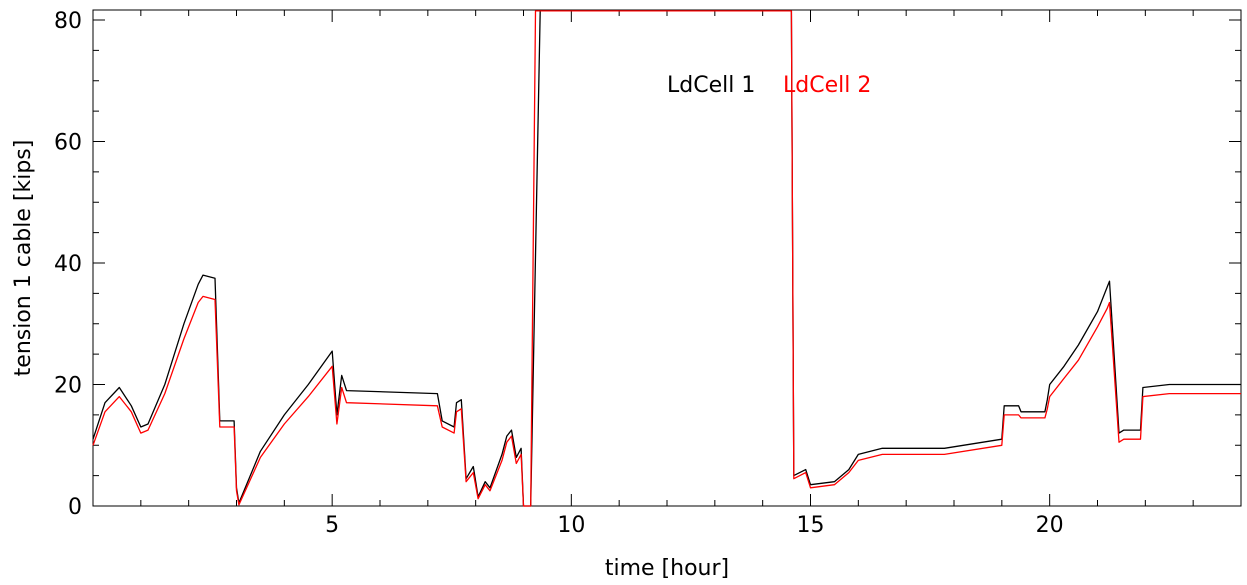 This screenshot has width=1247, height=585. Describe the element at coordinates (769, 85) in the screenshot. I see `legend: LdCell 1 LdCell 2` at that location.